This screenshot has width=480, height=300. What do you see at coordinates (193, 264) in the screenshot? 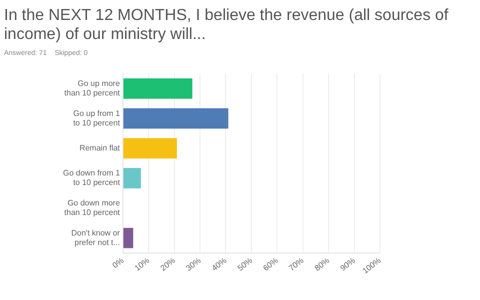
I see `x-tick-label: 30%` at bounding box center [193, 264].